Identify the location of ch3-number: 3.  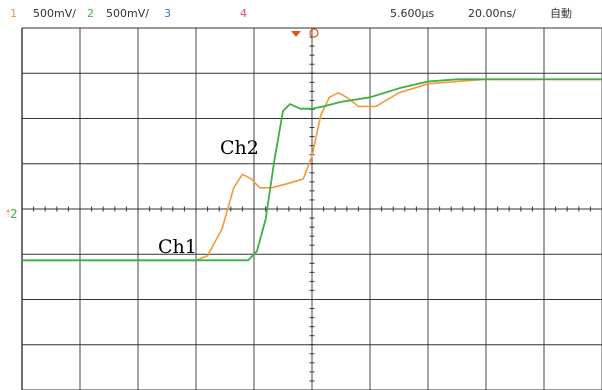
(167, 13).